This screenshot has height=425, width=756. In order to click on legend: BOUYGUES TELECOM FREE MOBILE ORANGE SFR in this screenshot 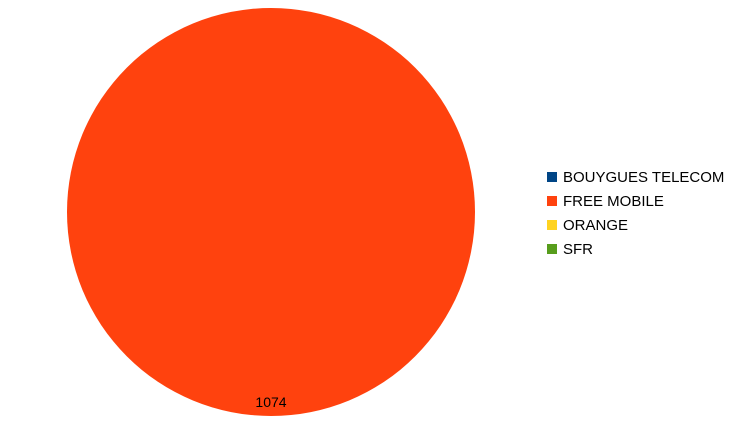, I will do `click(635, 213)`.